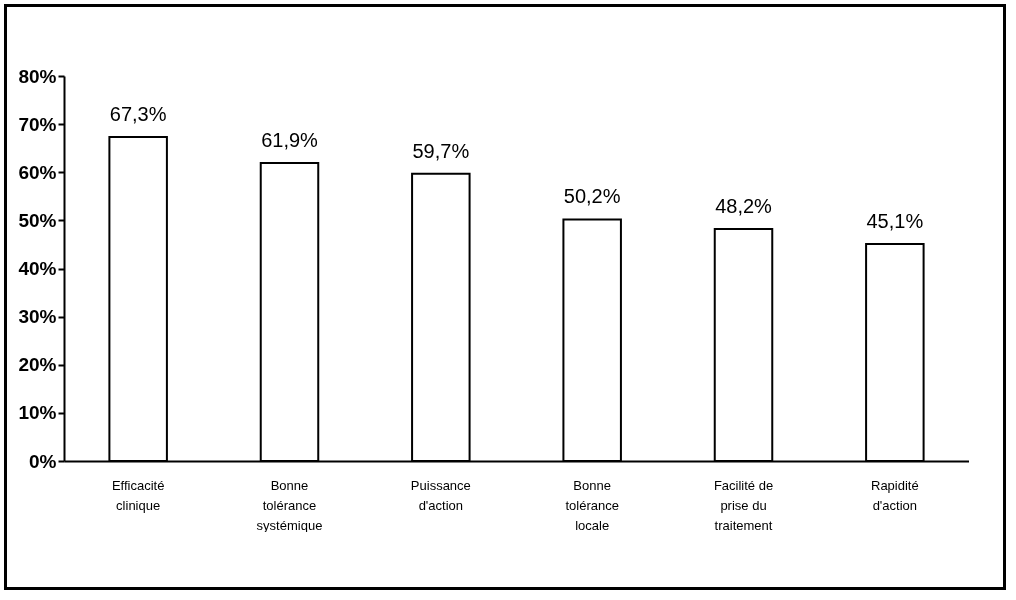  Describe the element at coordinates (744, 206) in the screenshot. I see `data-label: 48,2%` at that location.